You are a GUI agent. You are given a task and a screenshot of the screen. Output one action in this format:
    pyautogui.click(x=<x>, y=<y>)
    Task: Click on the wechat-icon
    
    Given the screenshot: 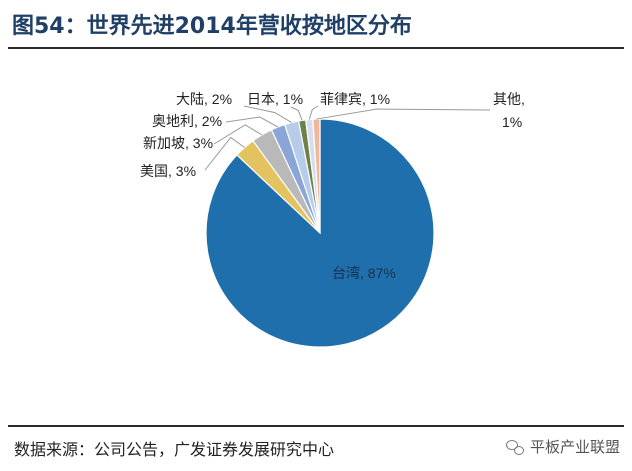 What is the action you would take?
    pyautogui.click(x=514, y=447)
    